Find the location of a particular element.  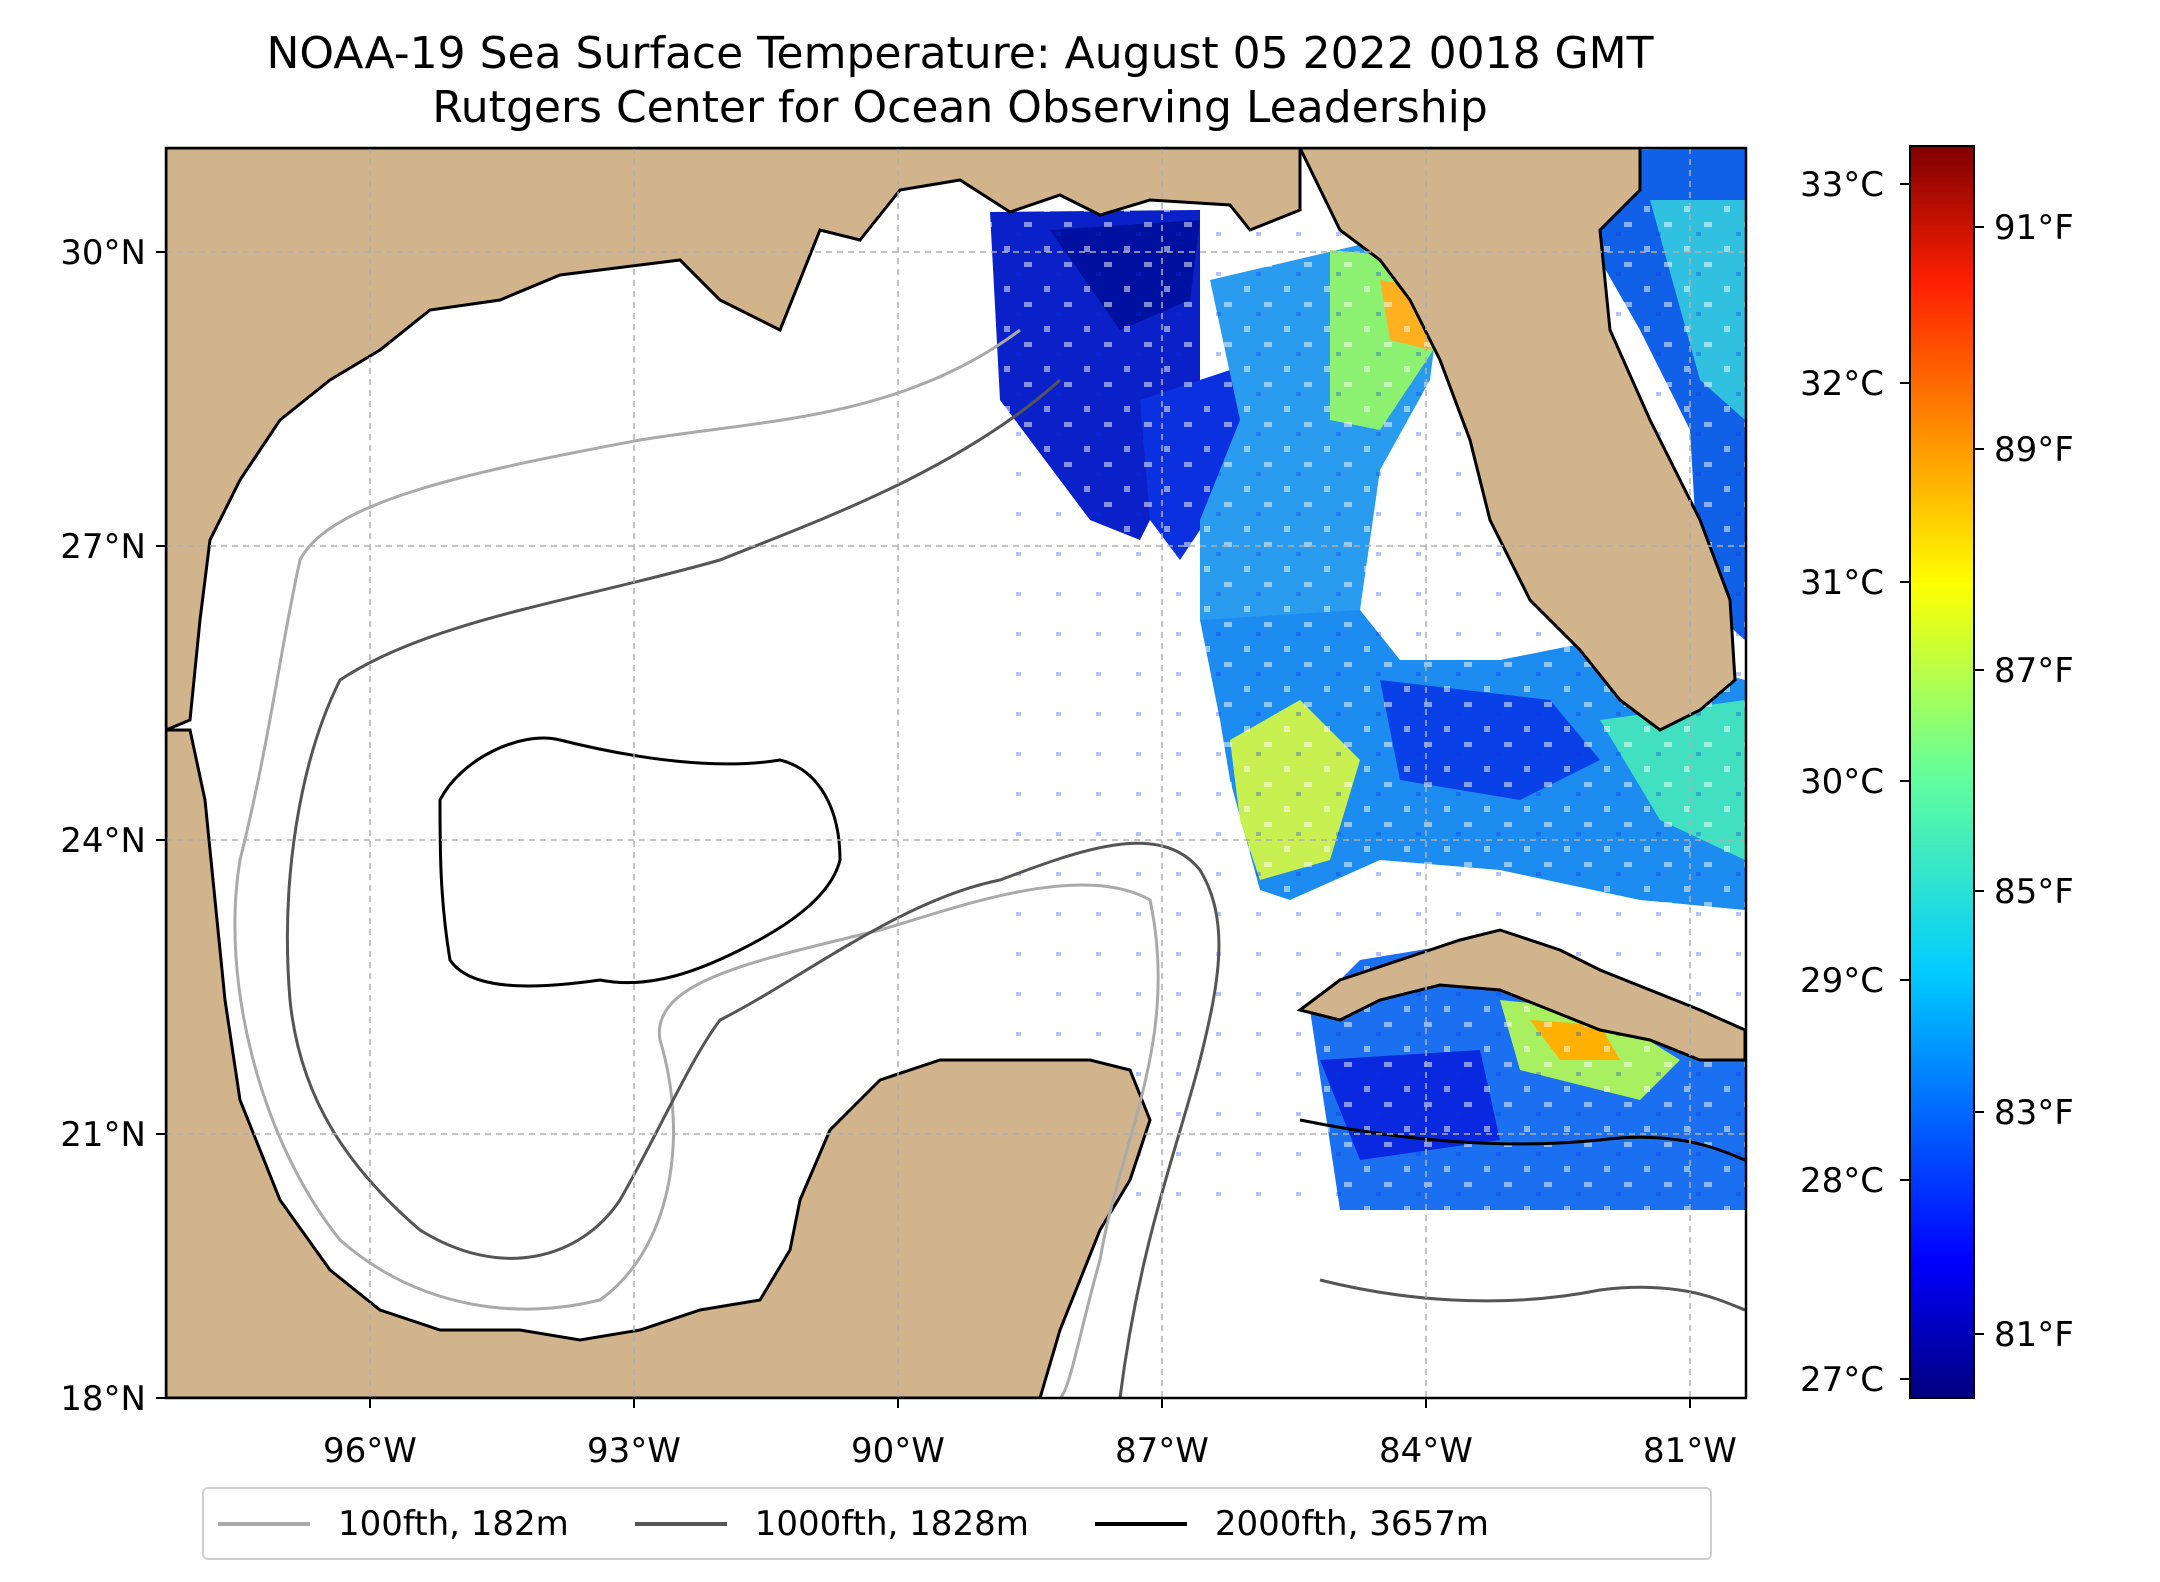

fahrenheit-label: 87°F is located at coordinates (2034, 671).